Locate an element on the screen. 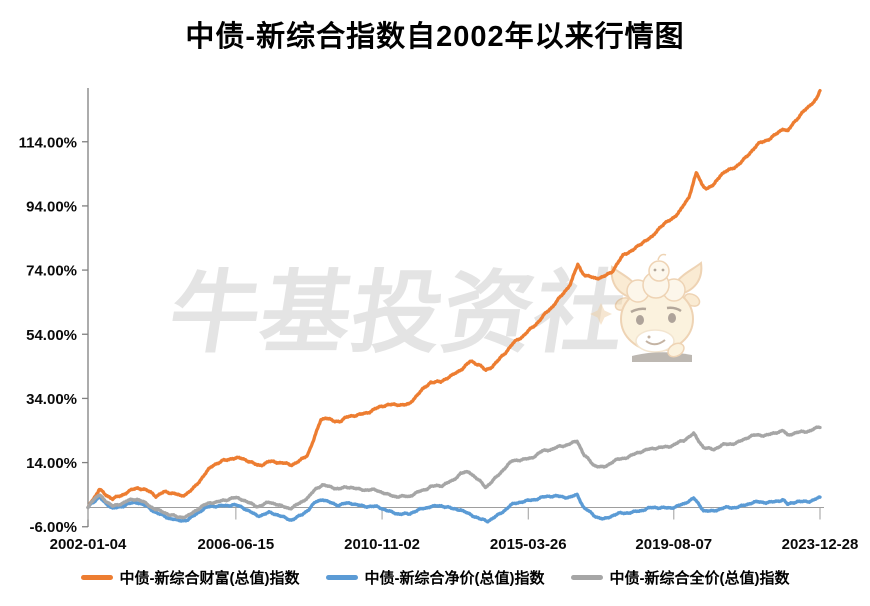 This screenshot has height=606, width=870. y-axis-label: 54.00% is located at coordinates (51, 335).